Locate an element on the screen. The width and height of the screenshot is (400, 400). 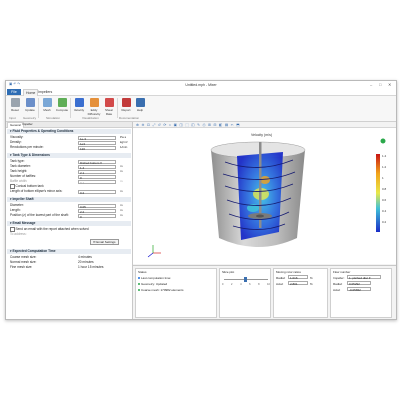
shaft-diameter-input: 0.05 is located at coordinates (97, 206).